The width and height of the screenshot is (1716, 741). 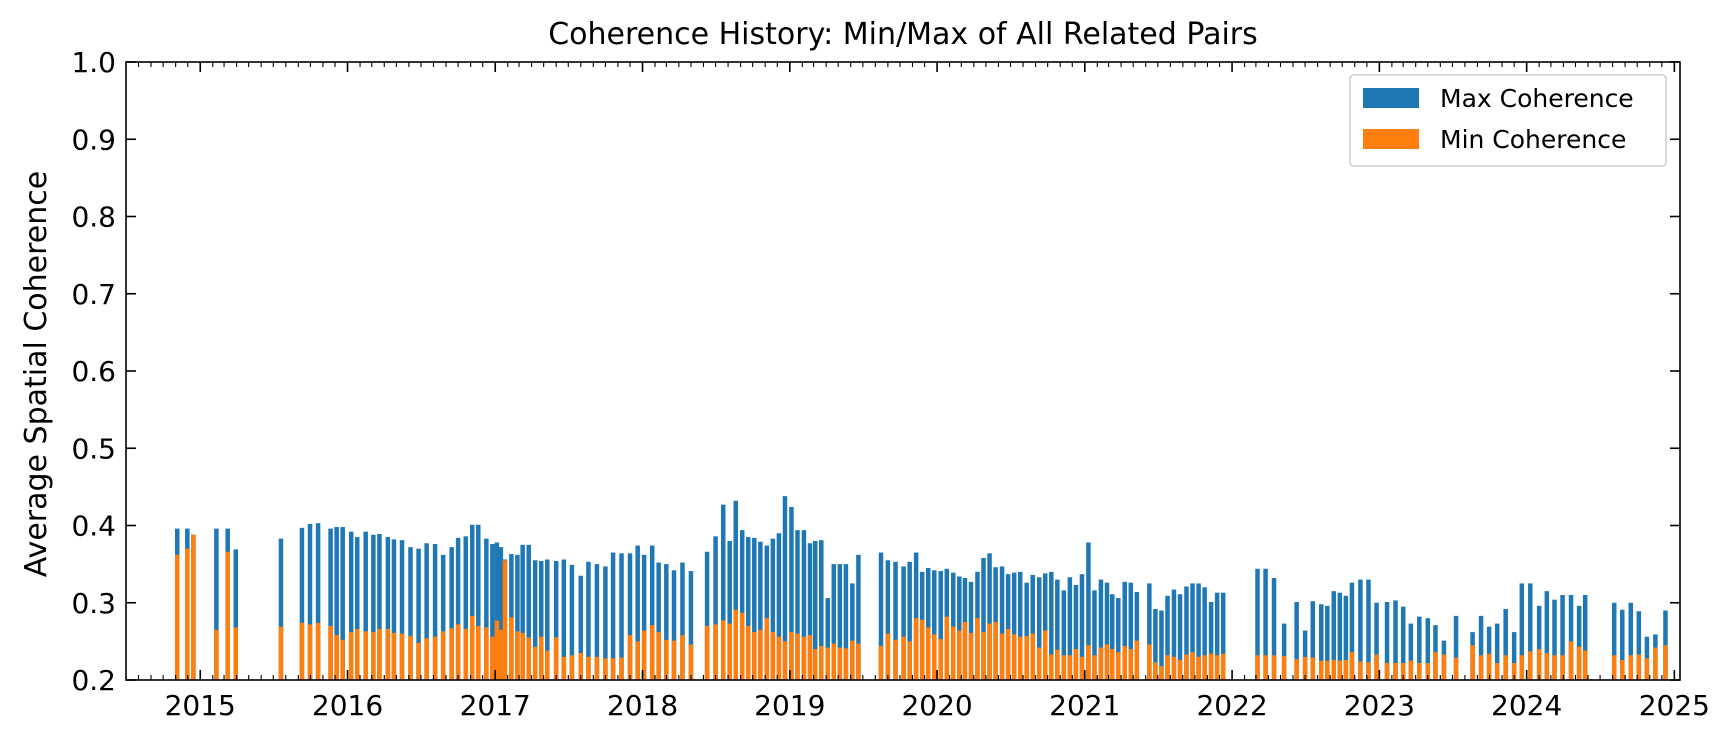 What do you see at coordinates (789, 705) in the screenshot?
I see `x-tick-label: 2019` at bounding box center [789, 705].